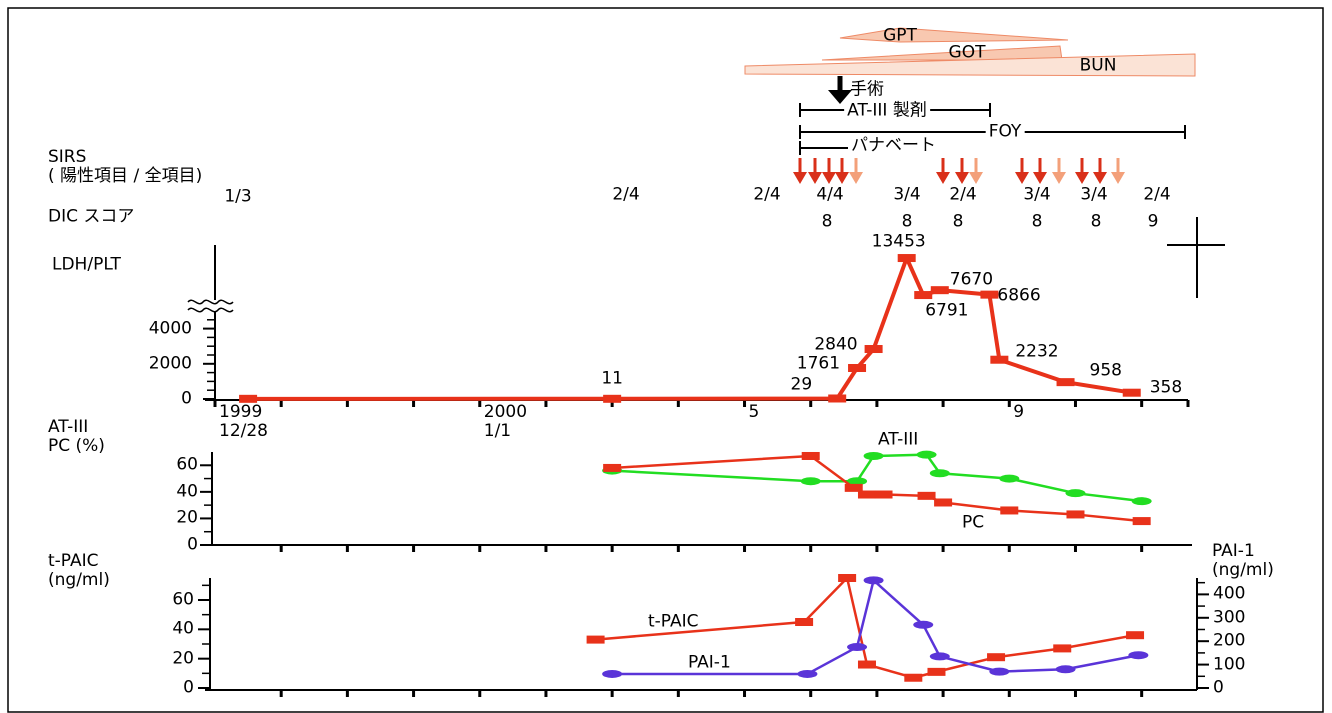 This screenshot has width=1332, height=713. Describe the element at coordinates (840, 97) in the screenshot. I see `surgery-arrow-head` at that location.